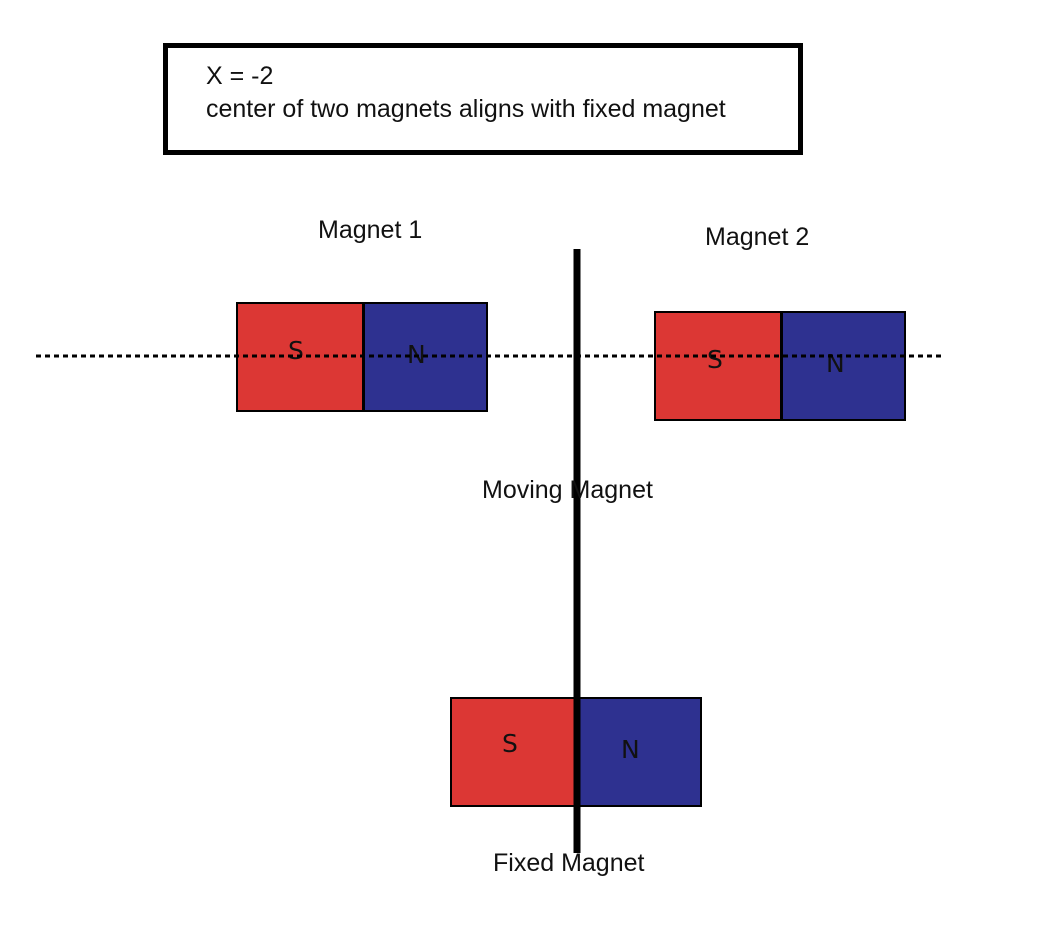 The width and height of the screenshot is (1064, 928). Describe the element at coordinates (569, 863) in the screenshot. I see `fixed-magnet-label: Fixed Magnet` at that location.